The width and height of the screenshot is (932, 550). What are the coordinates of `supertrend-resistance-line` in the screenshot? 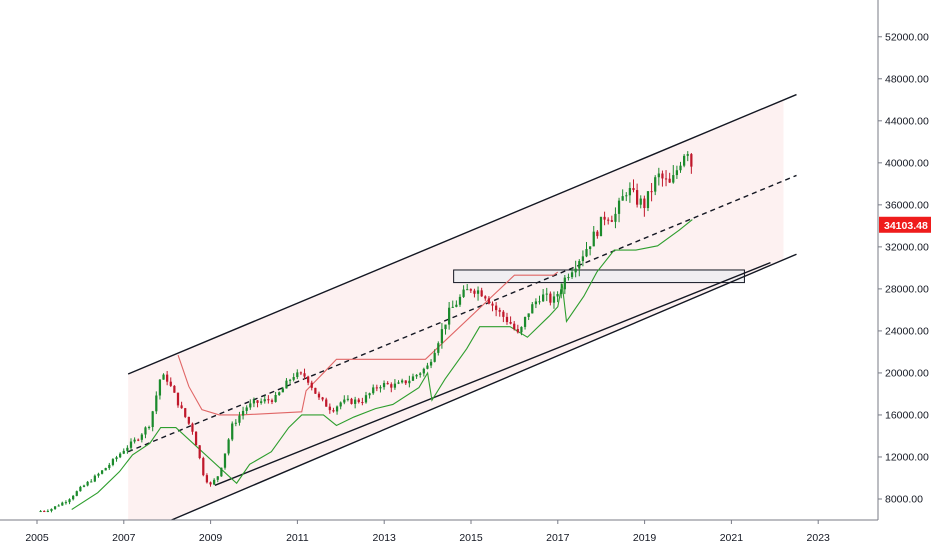 It's located at (368, 343).